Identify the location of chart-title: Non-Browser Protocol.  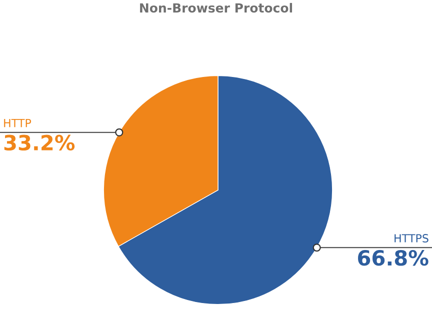
(216, 7).